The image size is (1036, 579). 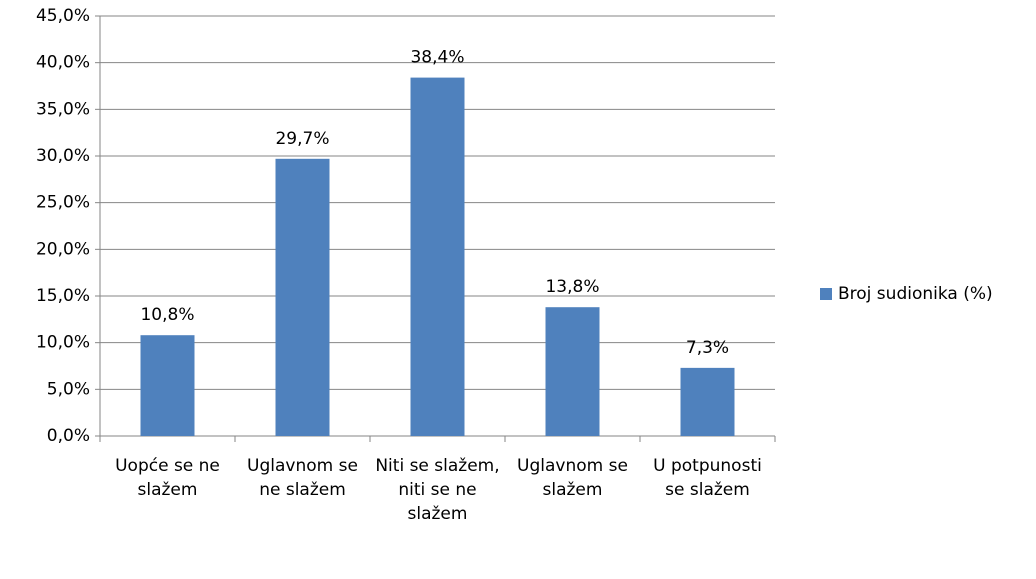 What do you see at coordinates (63, 109) in the screenshot?
I see `y-tick-label: 35,0%` at bounding box center [63, 109].